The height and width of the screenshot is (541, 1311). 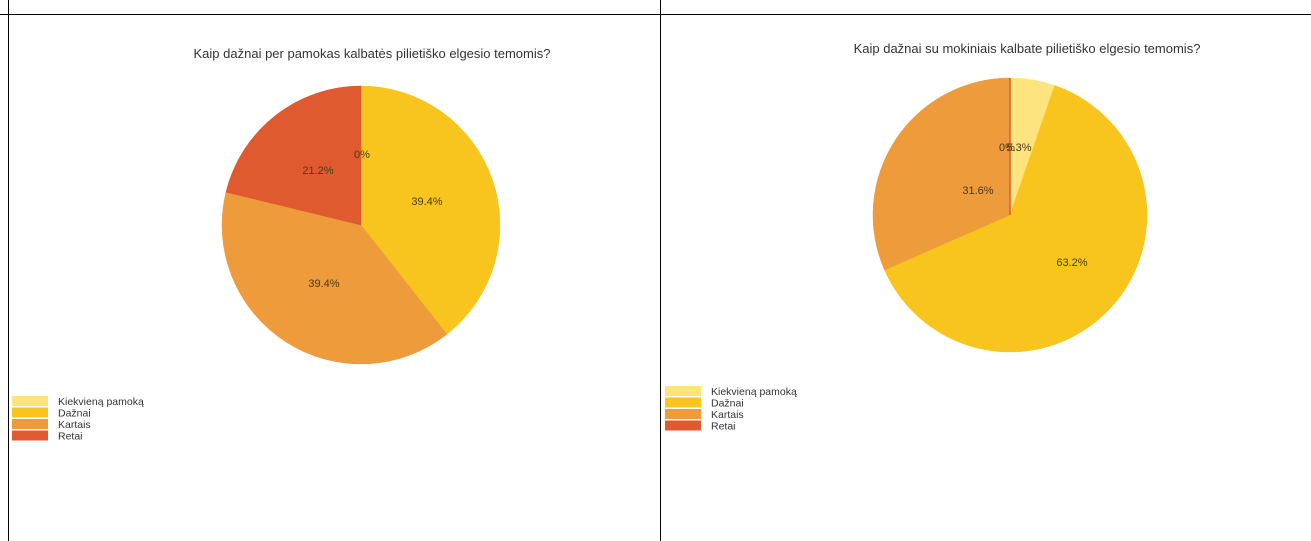 I want to click on pie-slice-label: 21.2%, so click(x=317, y=171).